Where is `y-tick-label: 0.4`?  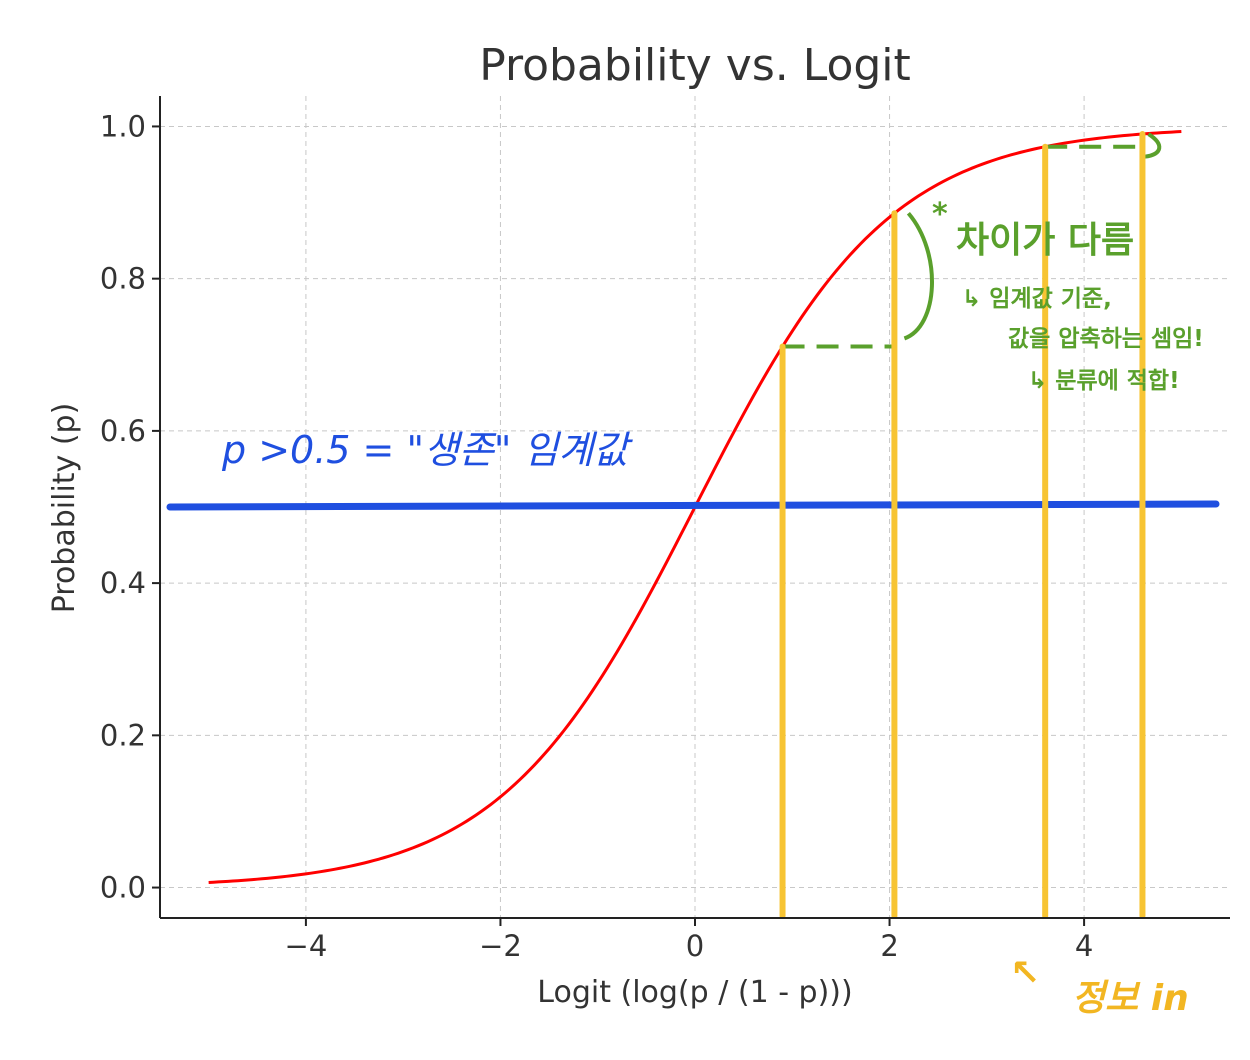 y-tick-label: 0.4 is located at coordinates (123, 583).